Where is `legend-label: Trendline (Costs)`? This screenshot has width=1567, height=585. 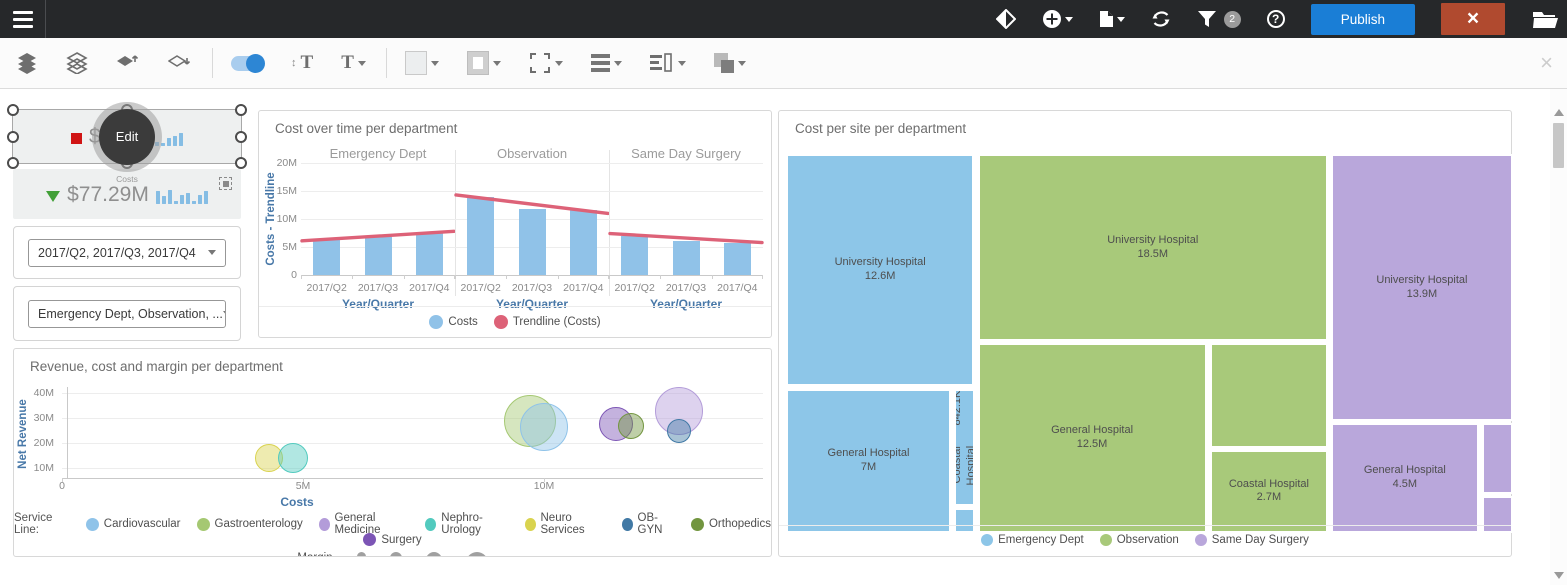 legend-label: Trendline (Costs) is located at coordinates (556, 322).